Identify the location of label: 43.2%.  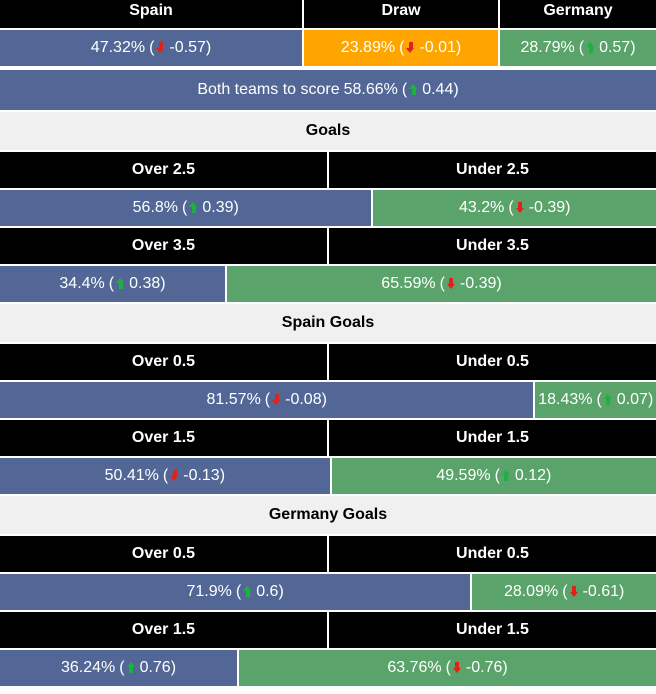
(481, 207).